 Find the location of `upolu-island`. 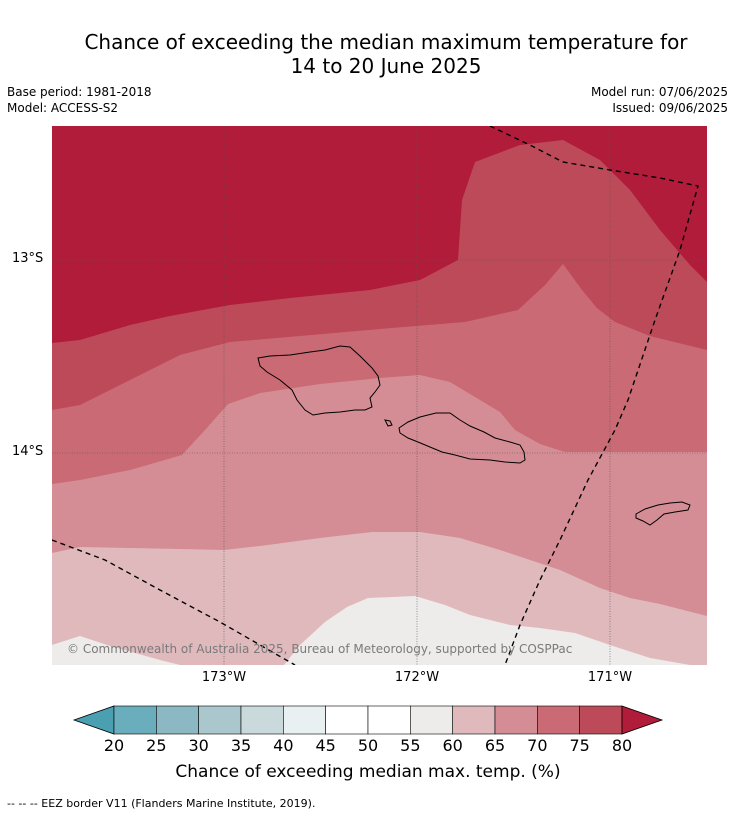

upolu-island is located at coordinates (462, 438).